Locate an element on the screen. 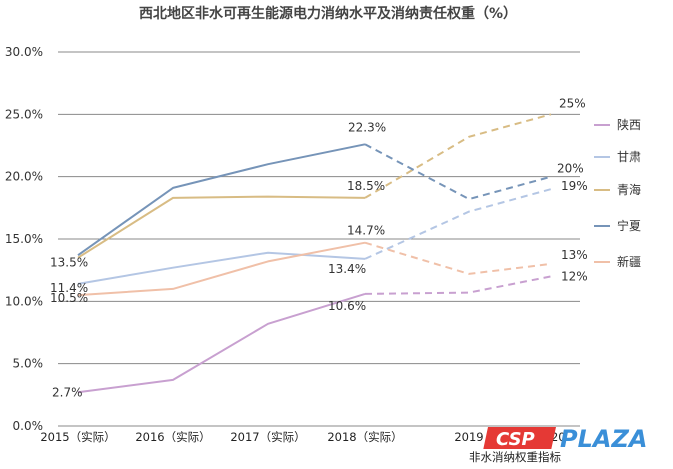 The image size is (673, 469). legend-label: 青海 is located at coordinates (629, 189).